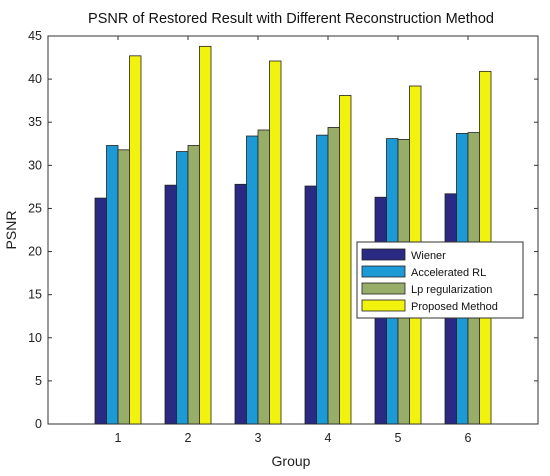 This screenshot has width=550, height=476. What do you see at coordinates (258, 438) in the screenshot?
I see `x-tick-label: 3` at bounding box center [258, 438].